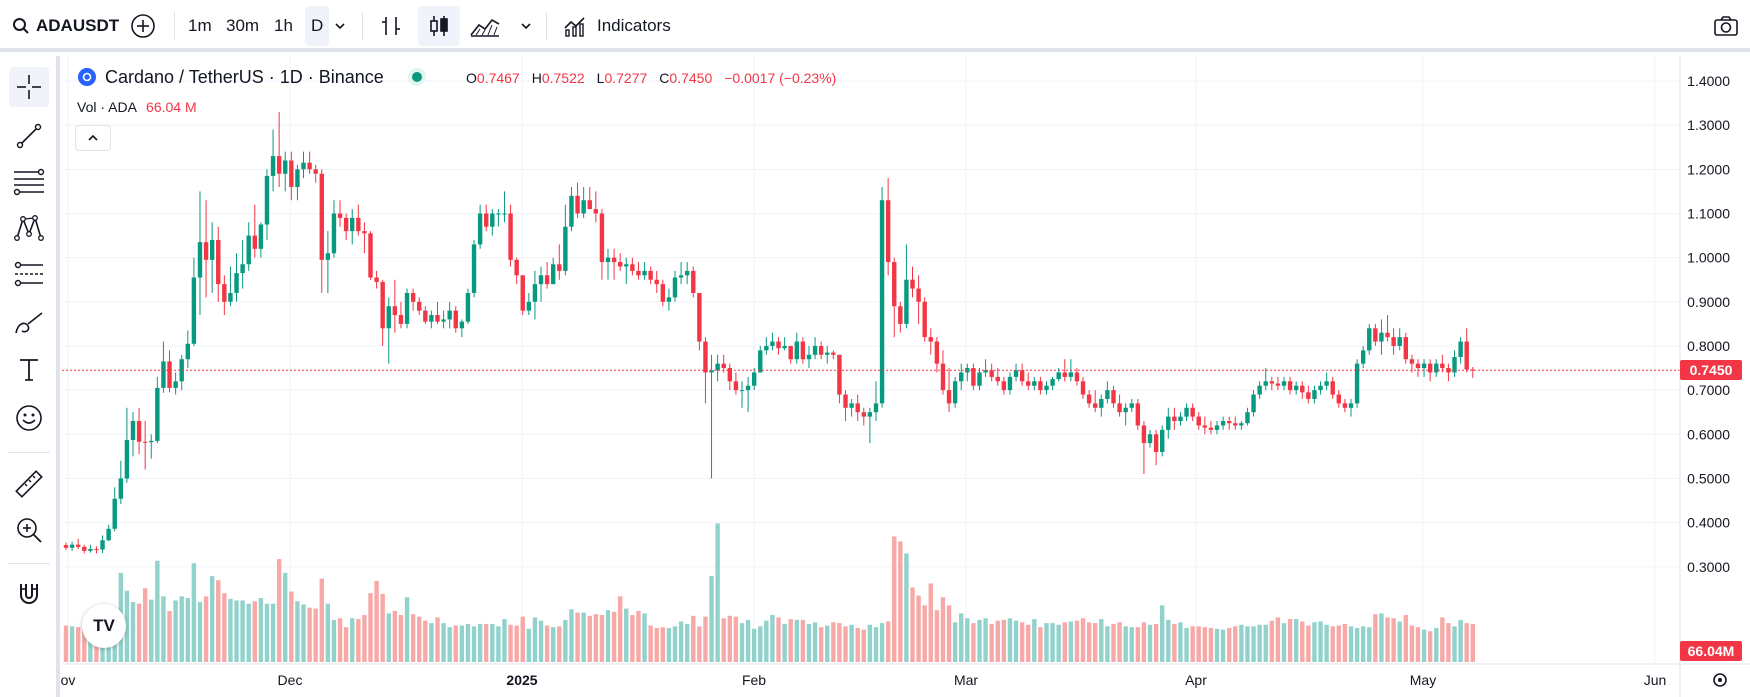  What do you see at coordinates (439, 26) in the screenshot?
I see `candles-button` at bounding box center [439, 26].